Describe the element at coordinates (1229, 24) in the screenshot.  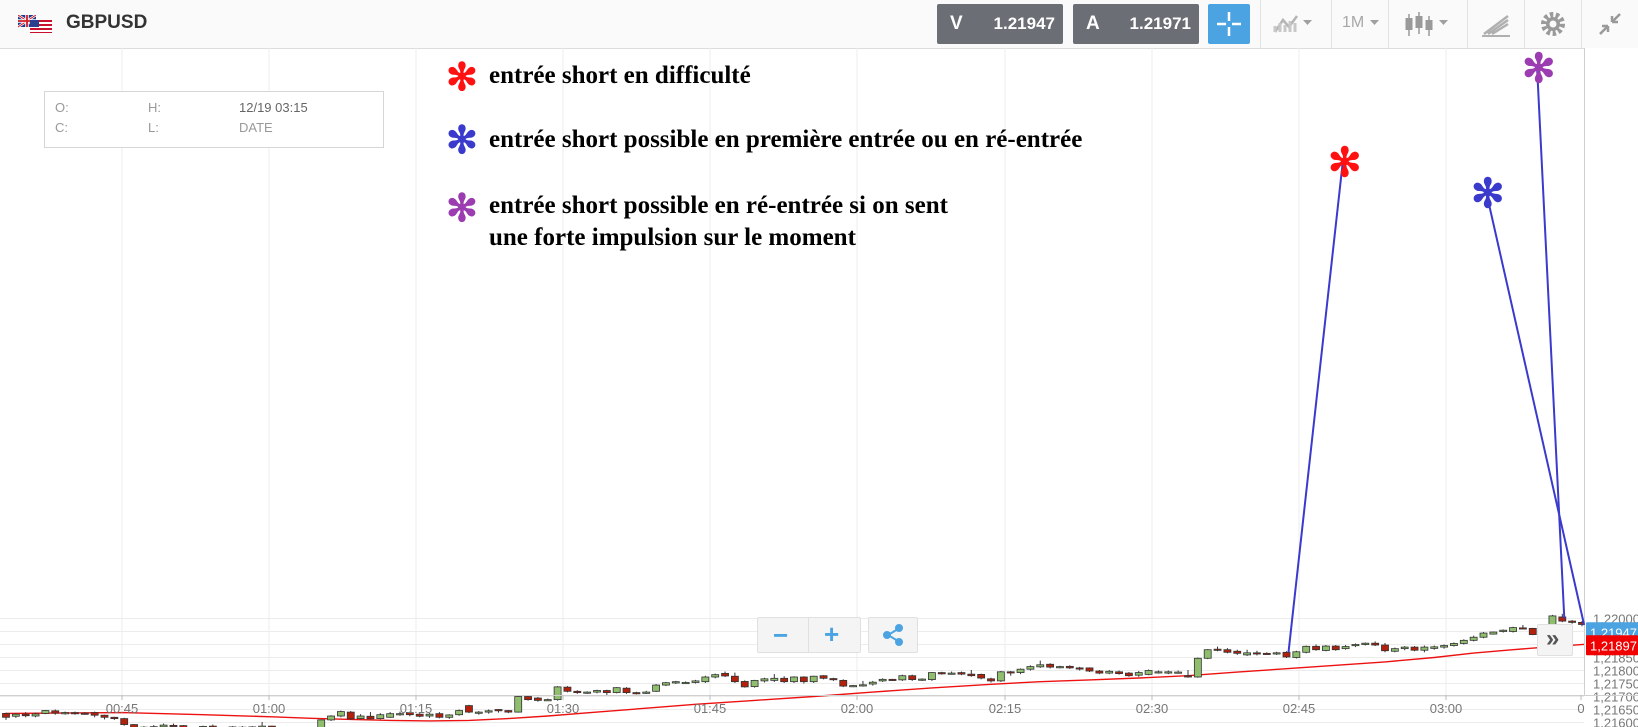
I see `crosshair-button` at that location.